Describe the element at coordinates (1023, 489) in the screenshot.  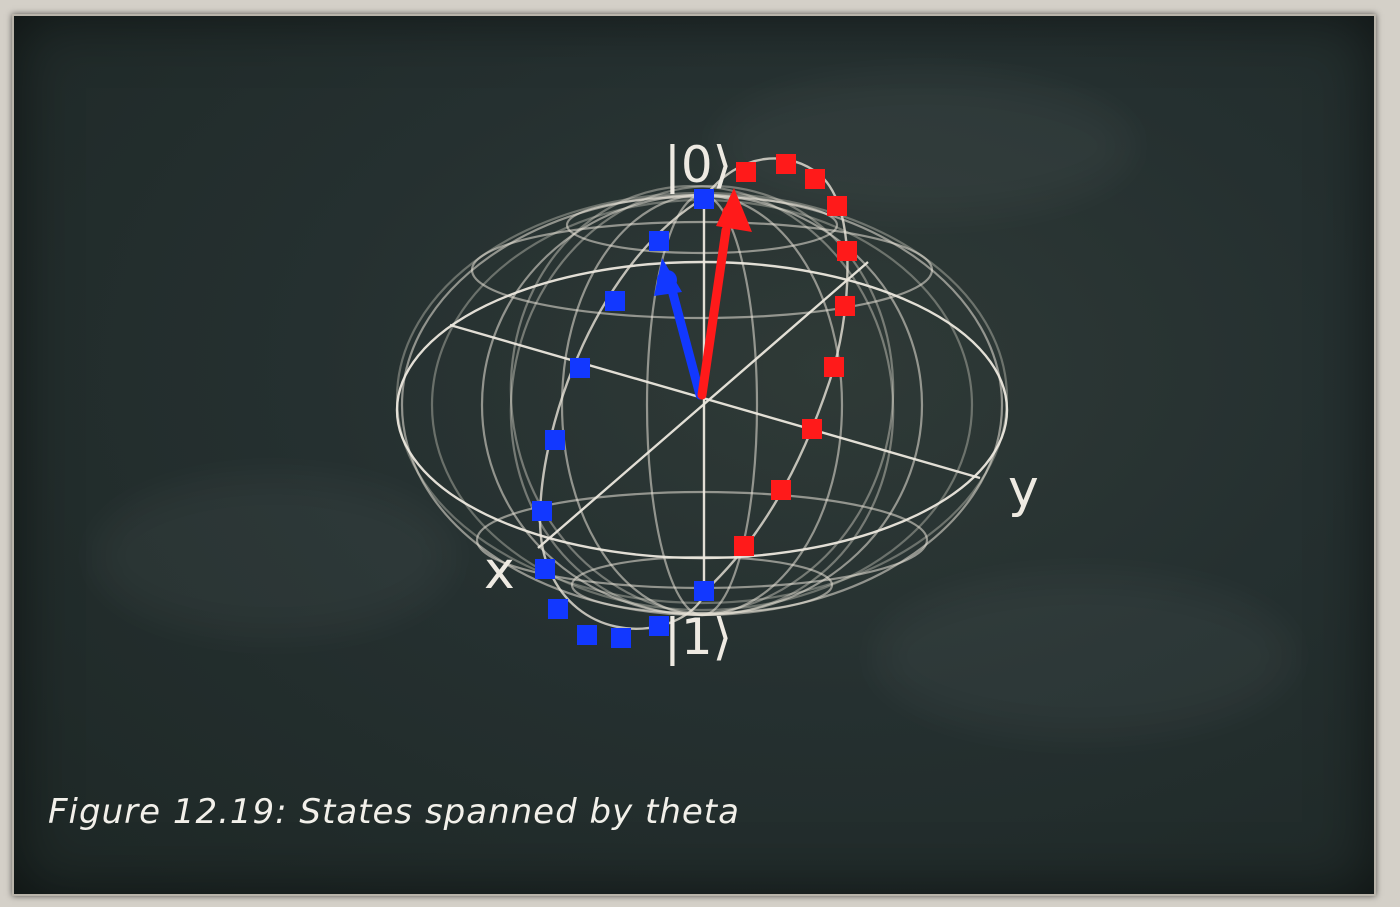
I see `label-y-axis: y` at that location.